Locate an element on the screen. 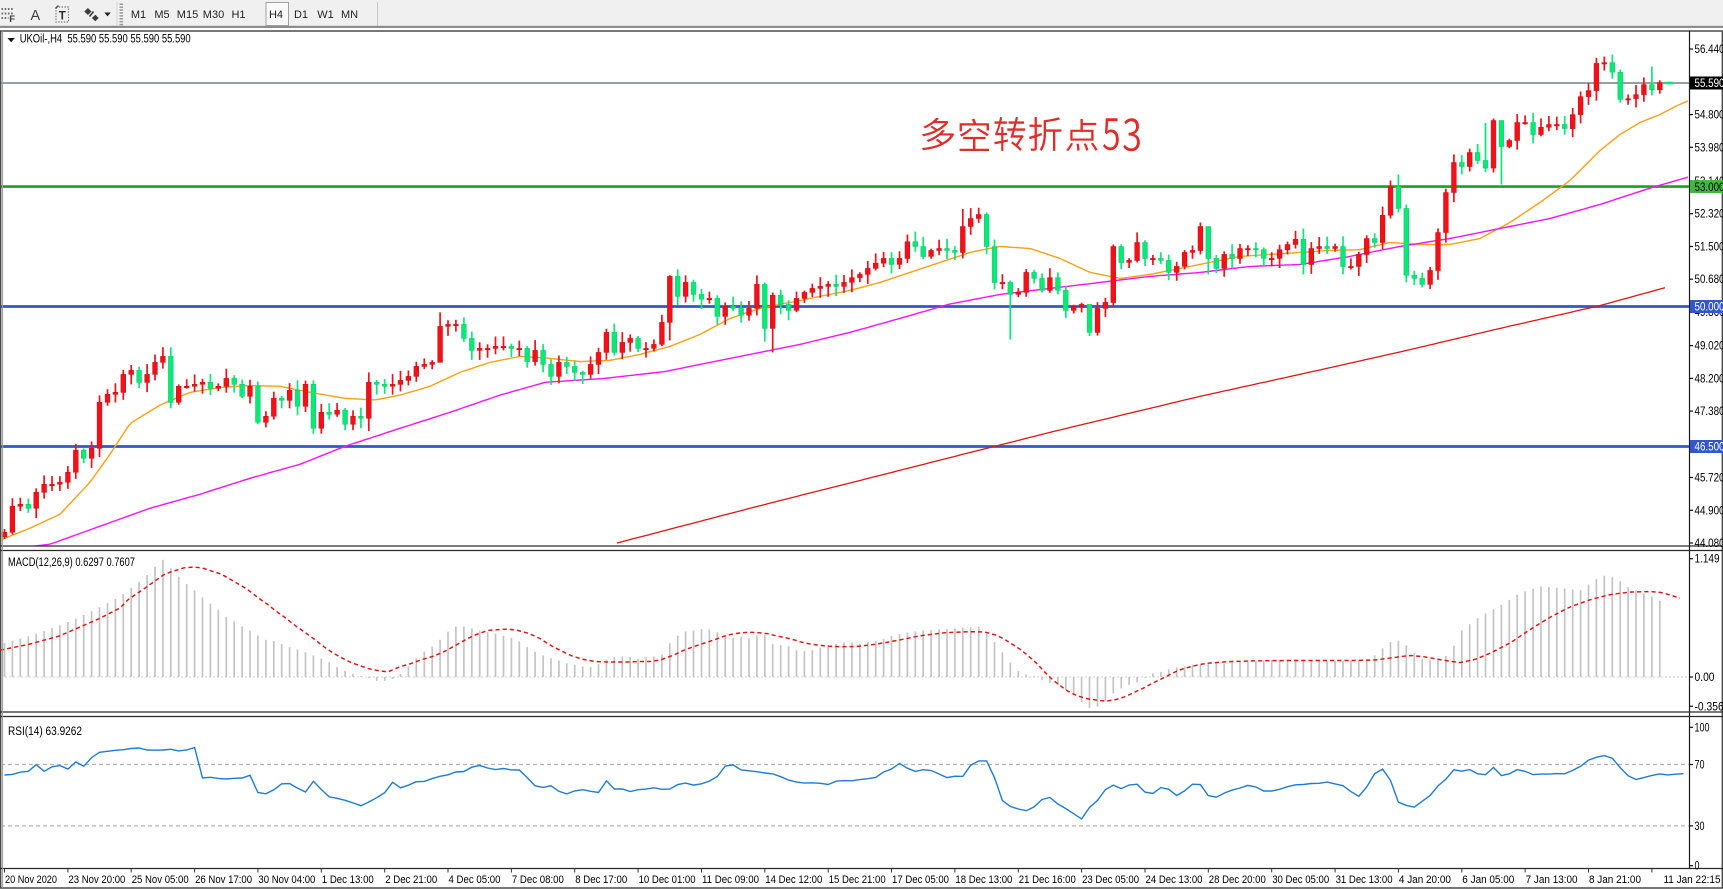 The width and height of the screenshot is (1723, 889). svg-text: M30 is located at coordinates (213, 15).